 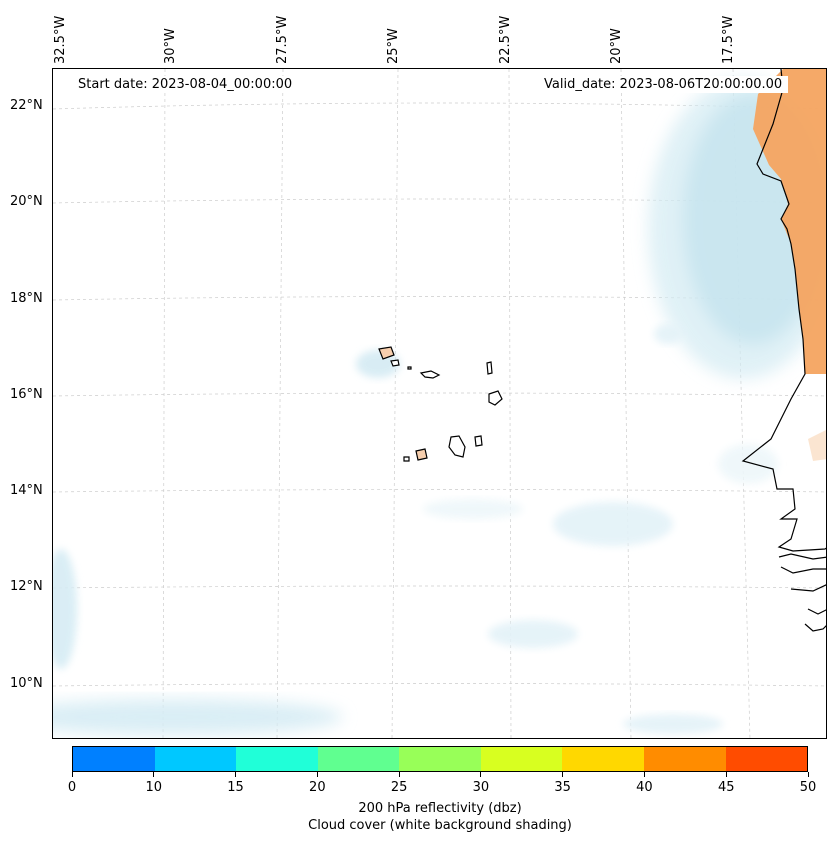 What do you see at coordinates (457, 446) in the screenshot?
I see `island-santiago` at bounding box center [457, 446].